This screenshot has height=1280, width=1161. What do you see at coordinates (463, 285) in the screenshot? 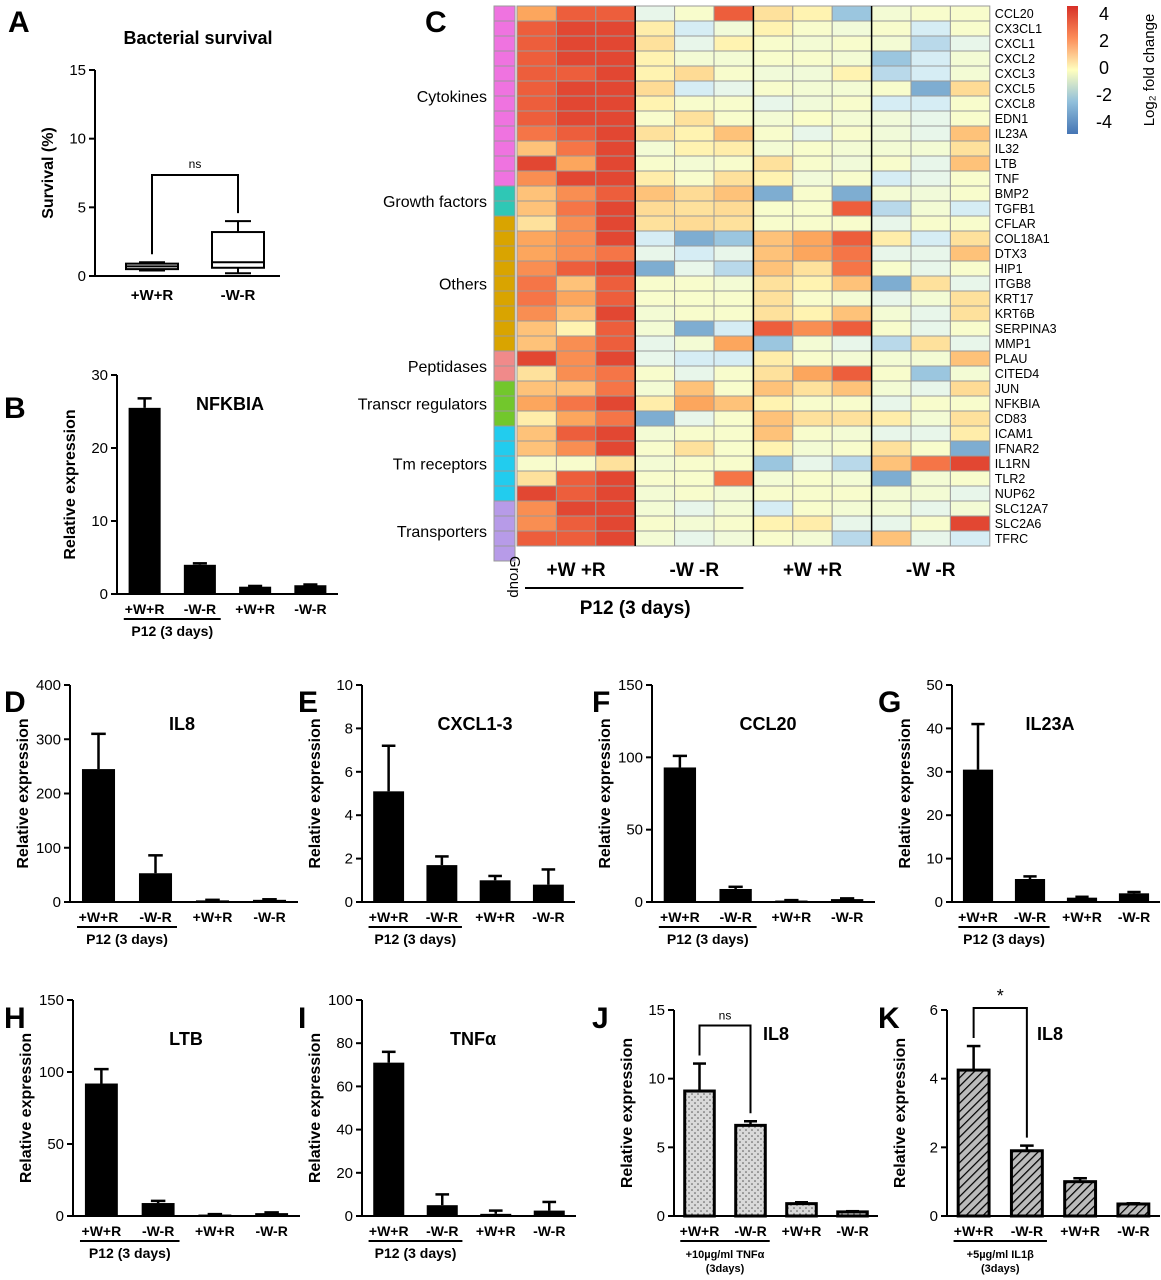
I see `category-label: Others` at bounding box center [463, 285].